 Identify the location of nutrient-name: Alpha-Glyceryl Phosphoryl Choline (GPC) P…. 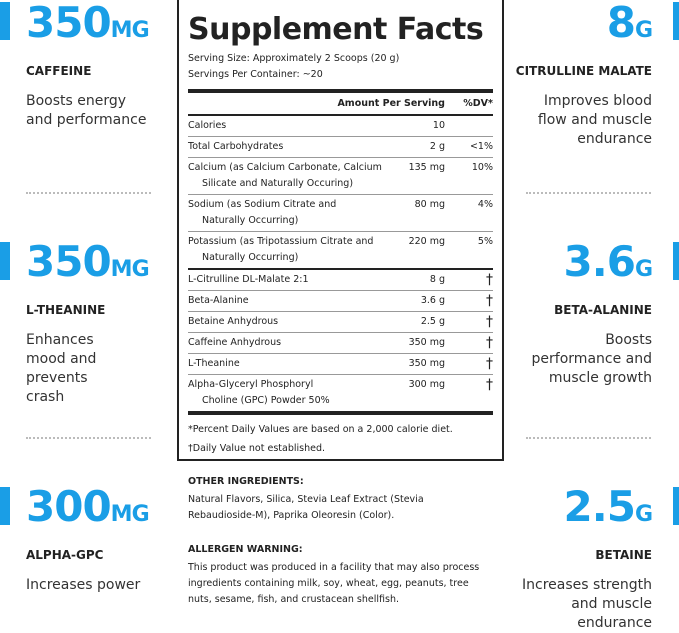
(285, 393).